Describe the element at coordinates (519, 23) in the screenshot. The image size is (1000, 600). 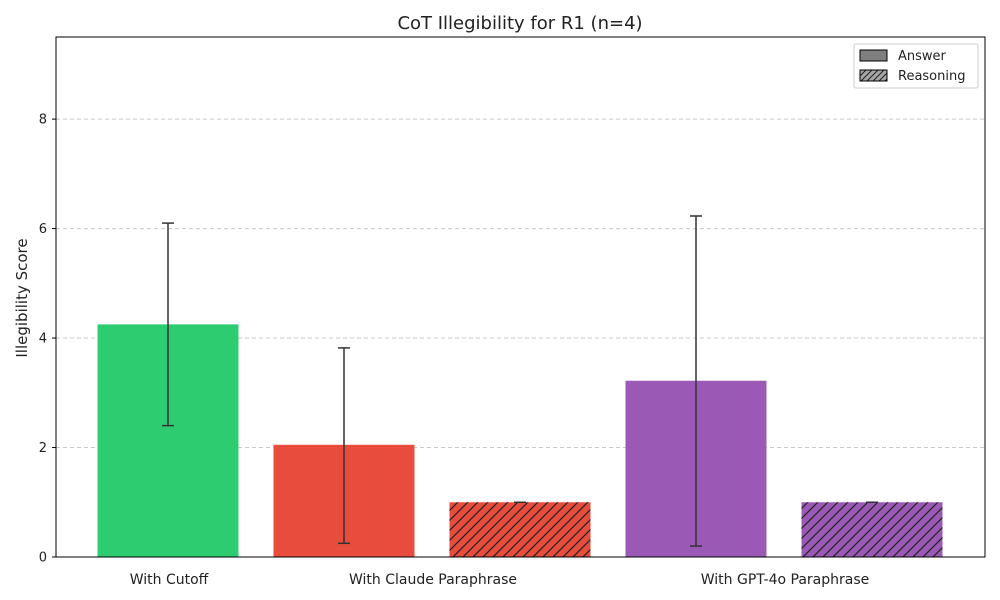
I see `chart-title: CoT Illegibility for R1 (n=4)` at that location.